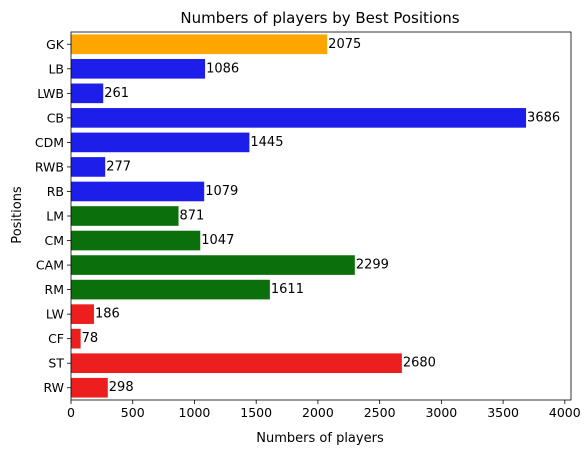  Describe the element at coordinates (136, 240) in the screenshot. I see `bar-cm` at that location.